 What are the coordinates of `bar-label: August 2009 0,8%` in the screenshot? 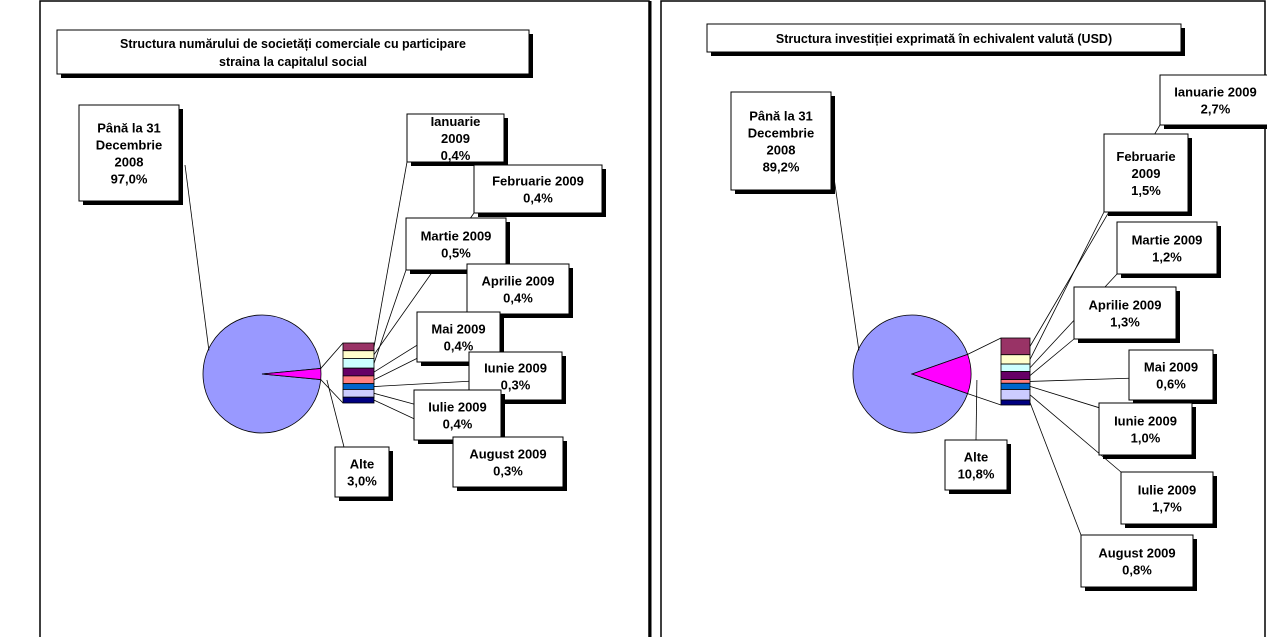 It's located at (1138, 562).